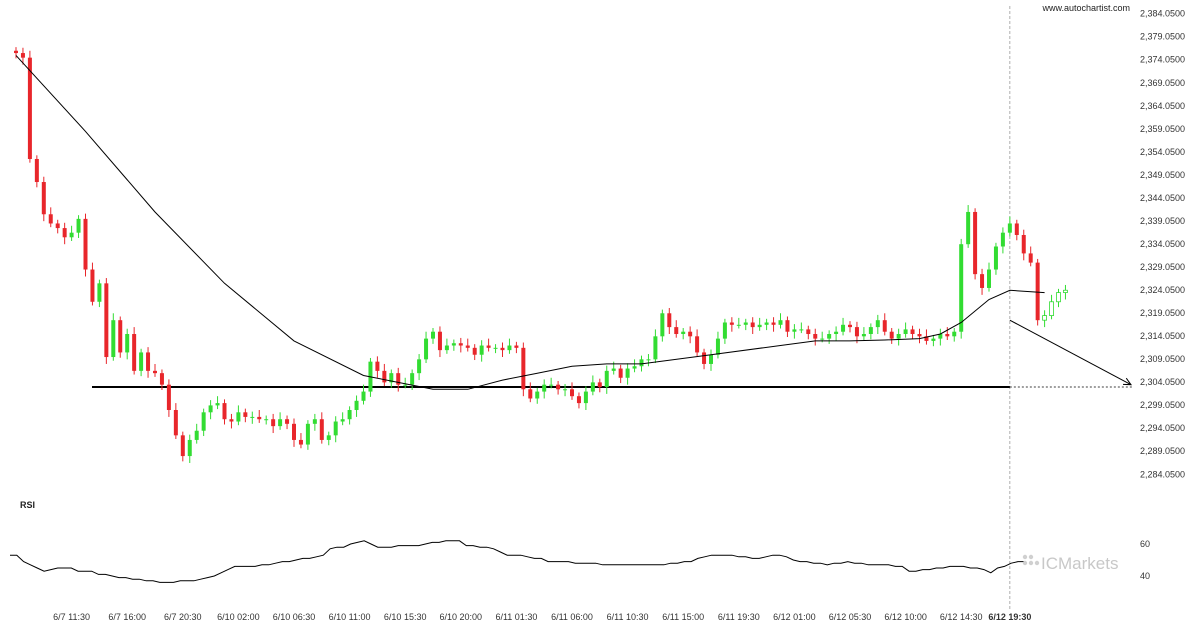  What do you see at coordinates (1162, 106) in the screenshot?
I see `y-tick-label: 2,364.0500` at bounding box center [1162, 106].